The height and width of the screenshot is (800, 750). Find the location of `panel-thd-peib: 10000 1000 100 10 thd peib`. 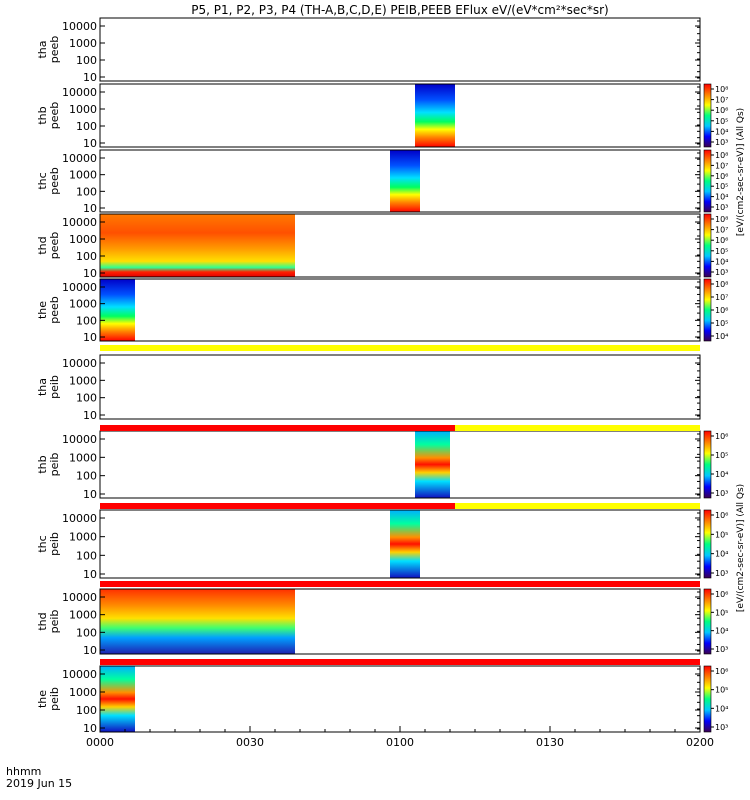

panel-thd-peib: 10000 1000 100 10 thd peib is located at coordinates (368, 622).